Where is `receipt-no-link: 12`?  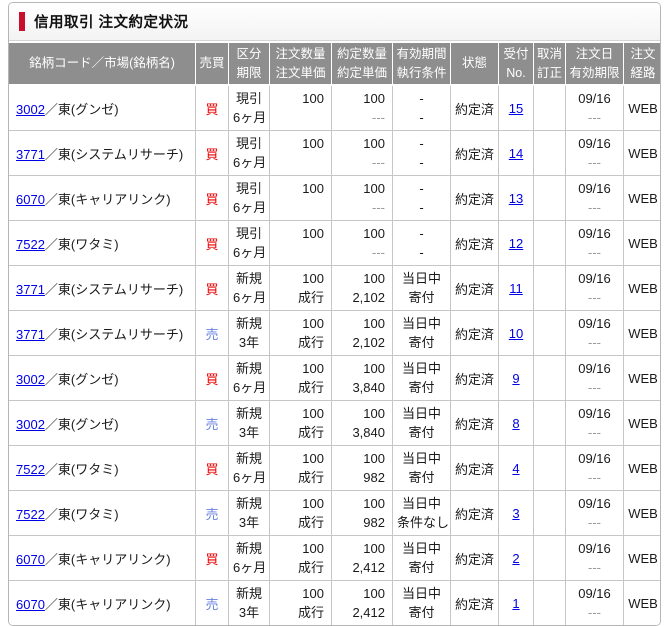 receipt-no-link: 12 is located at coordinates (516, 243).